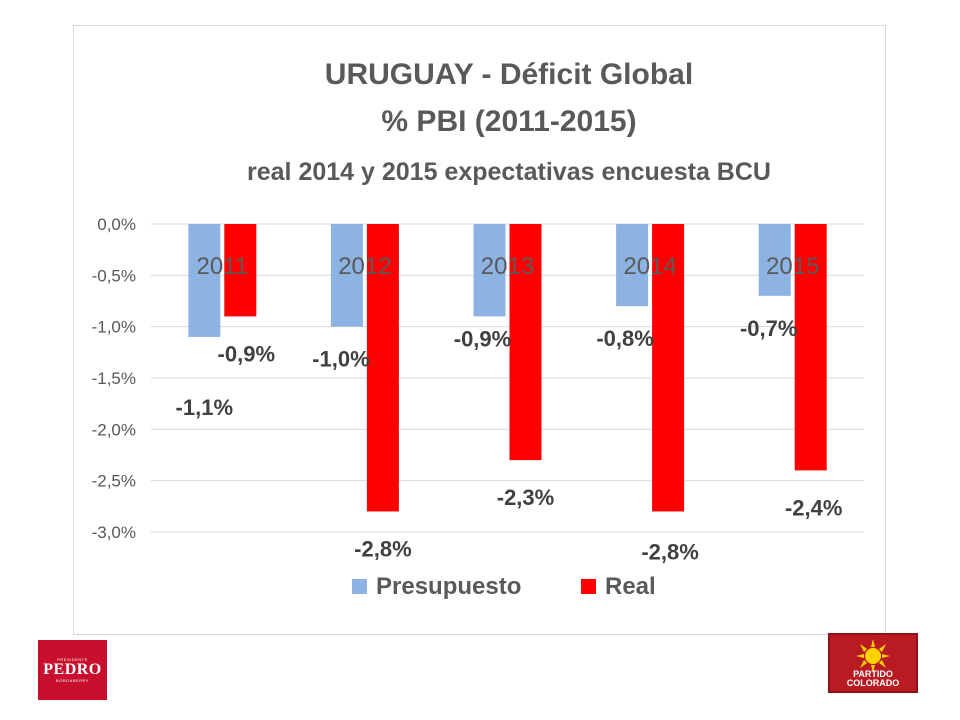 The width and height of the screenshot is (960, 720). I want to click on bar-real-2015, so click(810, 347).